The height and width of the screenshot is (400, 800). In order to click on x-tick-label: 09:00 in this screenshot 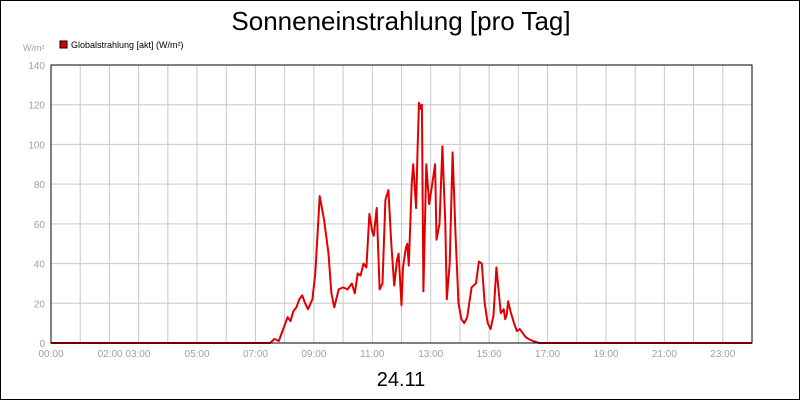, I will do `click(313, 354)`.